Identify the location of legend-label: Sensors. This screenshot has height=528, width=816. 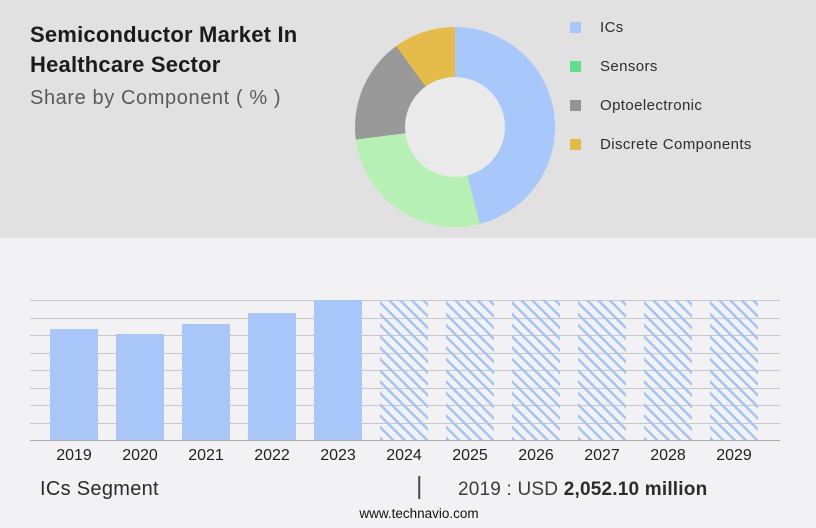
(629, 66).